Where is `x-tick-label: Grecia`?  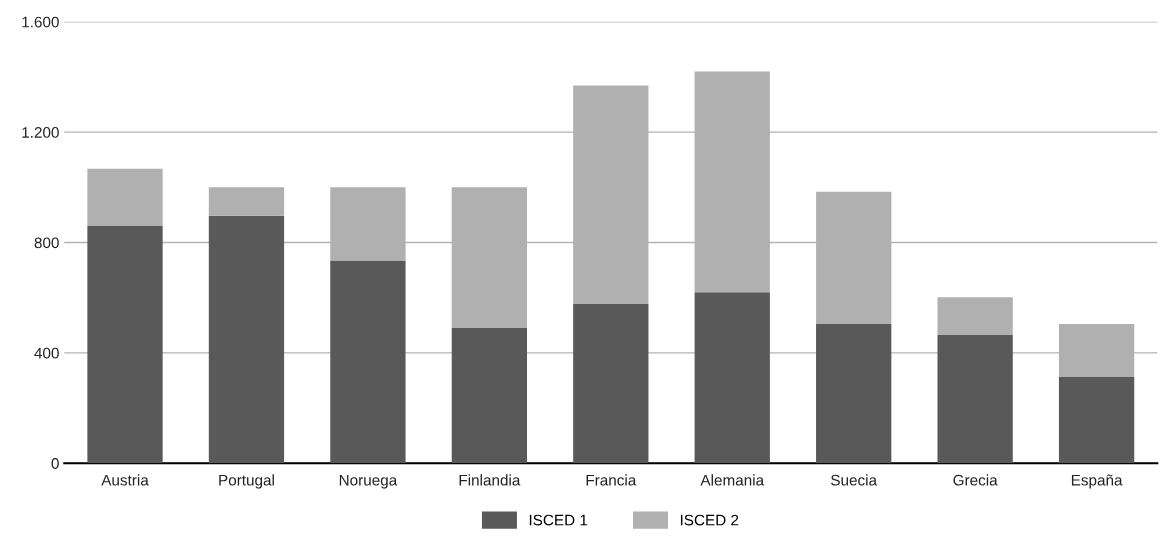
x-tick-label: Grecia is located at coordinates (975, 480).